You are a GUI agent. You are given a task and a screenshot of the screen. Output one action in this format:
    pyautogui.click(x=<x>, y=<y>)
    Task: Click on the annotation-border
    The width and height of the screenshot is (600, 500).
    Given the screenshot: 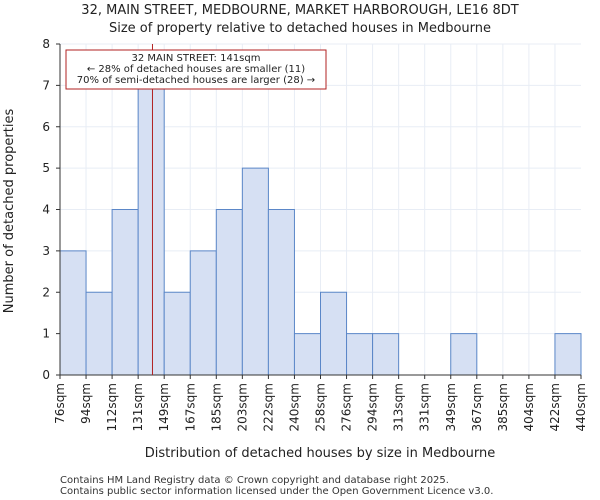 What is the action you would take?
    pyautogui.click(x=196, y=69)
    